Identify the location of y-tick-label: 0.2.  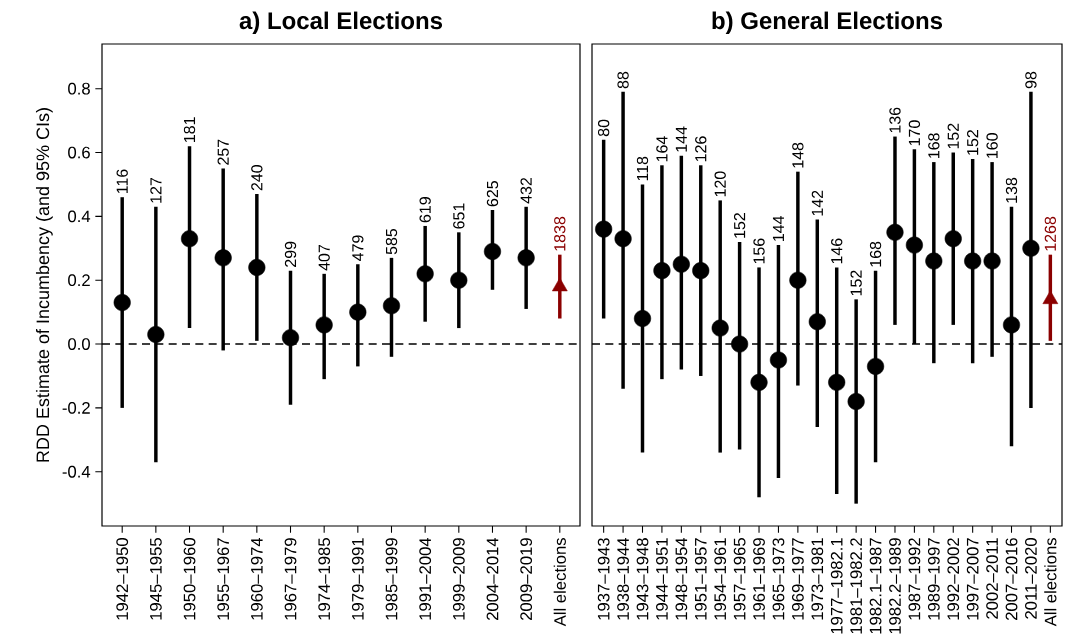
(79, 280).